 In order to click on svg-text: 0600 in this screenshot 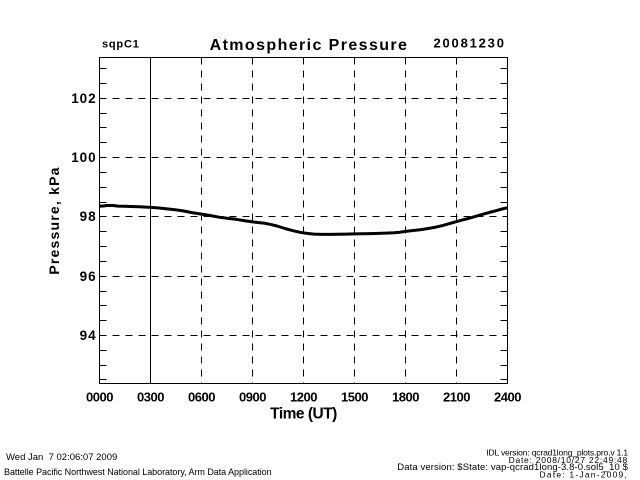, I will do `click(201, 397)`.